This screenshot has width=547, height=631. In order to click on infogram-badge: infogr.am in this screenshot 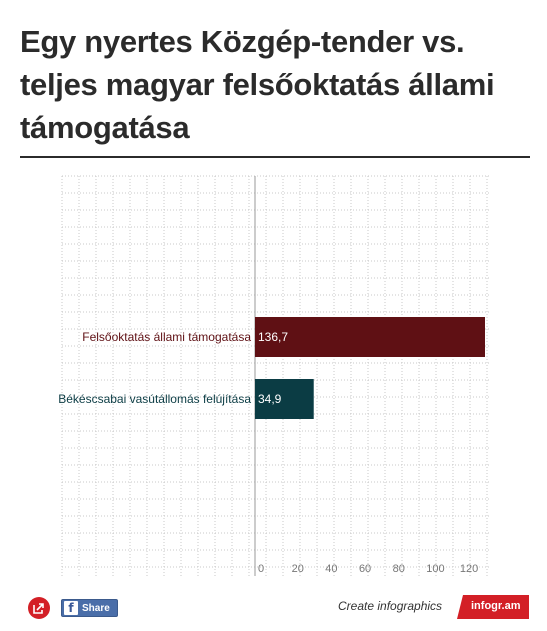, I will do `click(493, 607)`.